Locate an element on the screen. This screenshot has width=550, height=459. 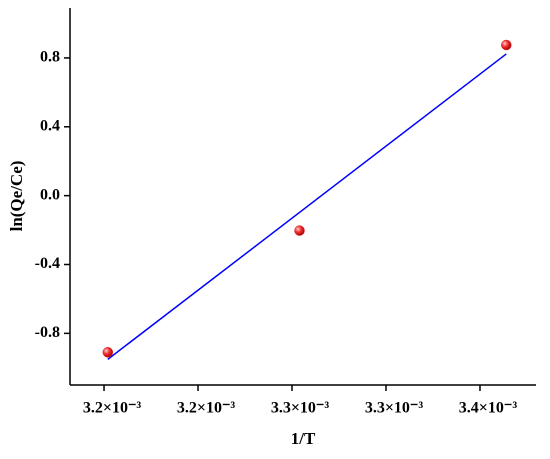
x-tick-label: 3.4×10⁻³ is located at coordinates (488, 408).